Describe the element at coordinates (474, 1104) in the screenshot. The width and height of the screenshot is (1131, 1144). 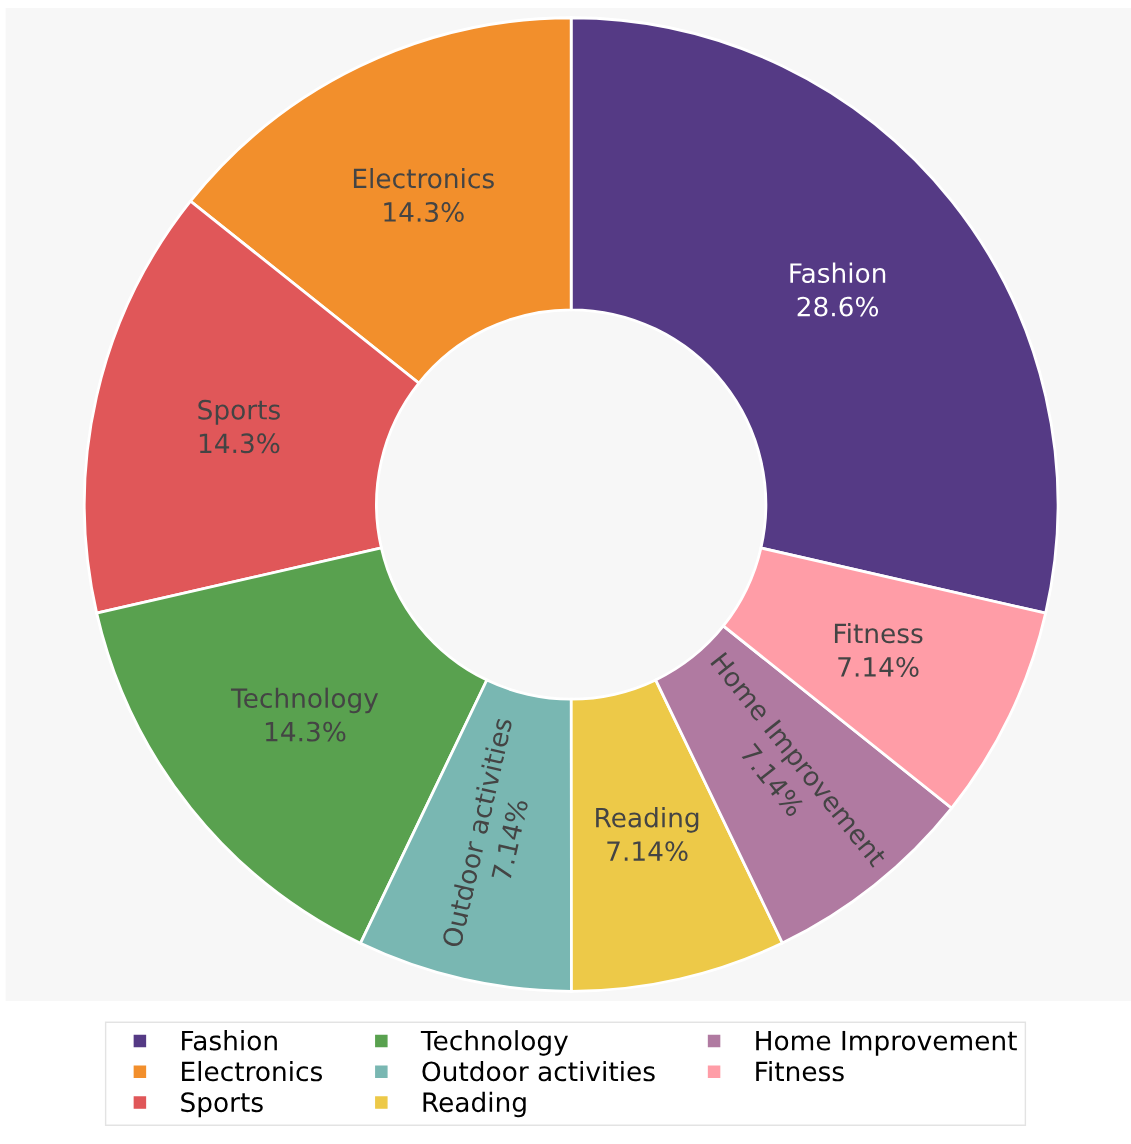
I see `legend-label: Reading` at that location.